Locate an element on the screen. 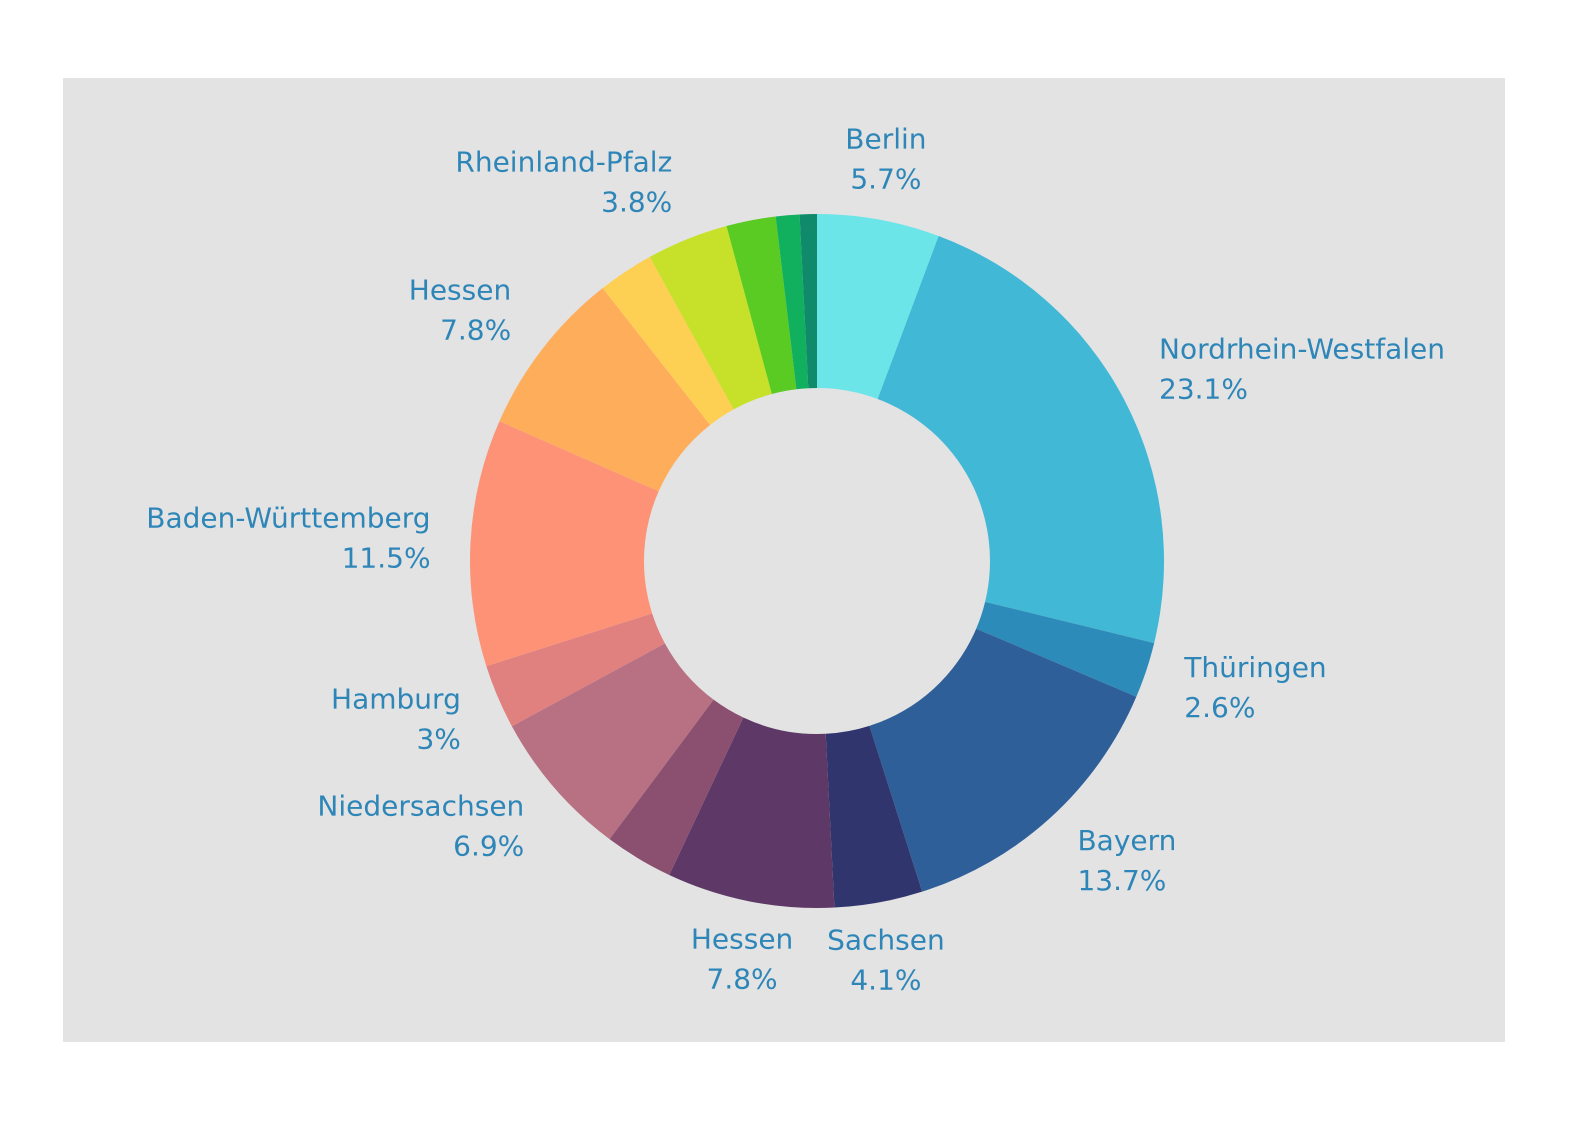 Image resolution: width=1574 pixels, height=1135 pixels. slice-value-label: 5.7% is located at coordinates (885, 179).